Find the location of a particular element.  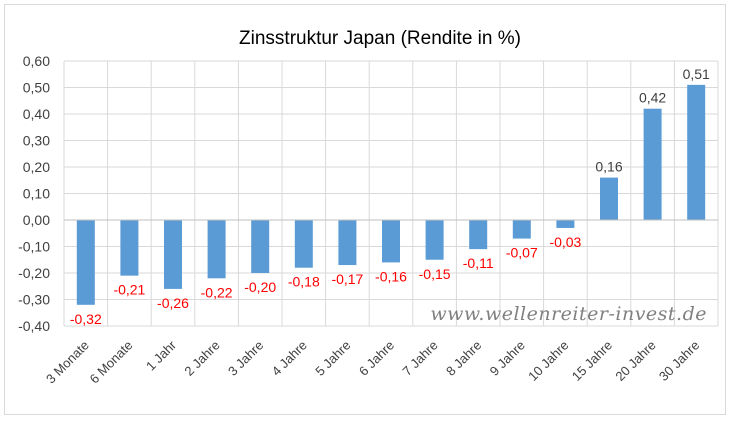

x-tick-label: 8 Jahre is located at coordinates (463, 358).